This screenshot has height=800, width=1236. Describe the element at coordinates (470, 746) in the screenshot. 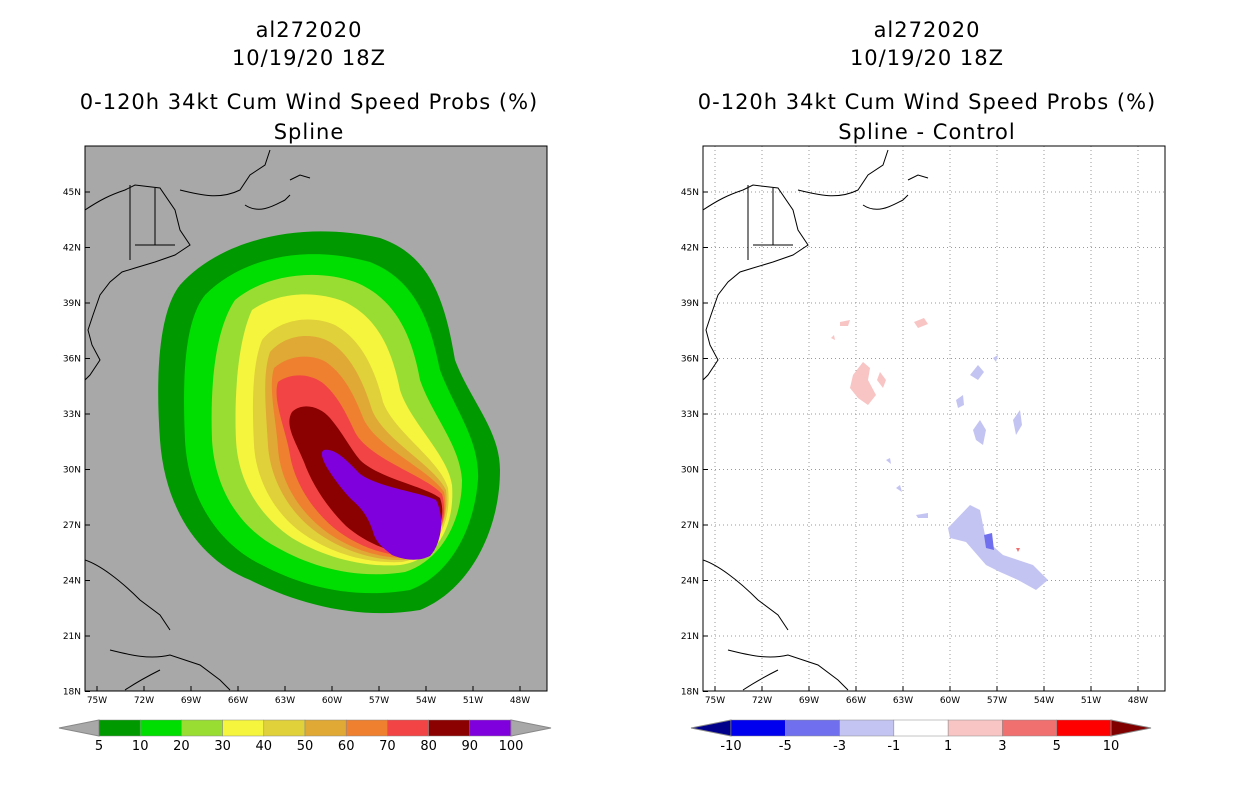

I see `colorbar-label: 90` at that location.